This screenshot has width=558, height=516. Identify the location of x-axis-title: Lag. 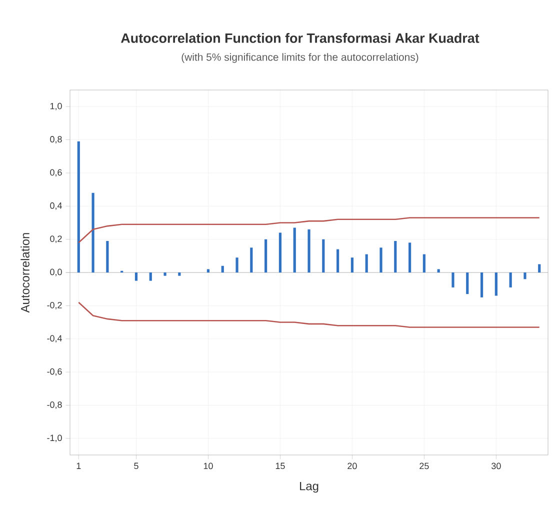
(309, 487).